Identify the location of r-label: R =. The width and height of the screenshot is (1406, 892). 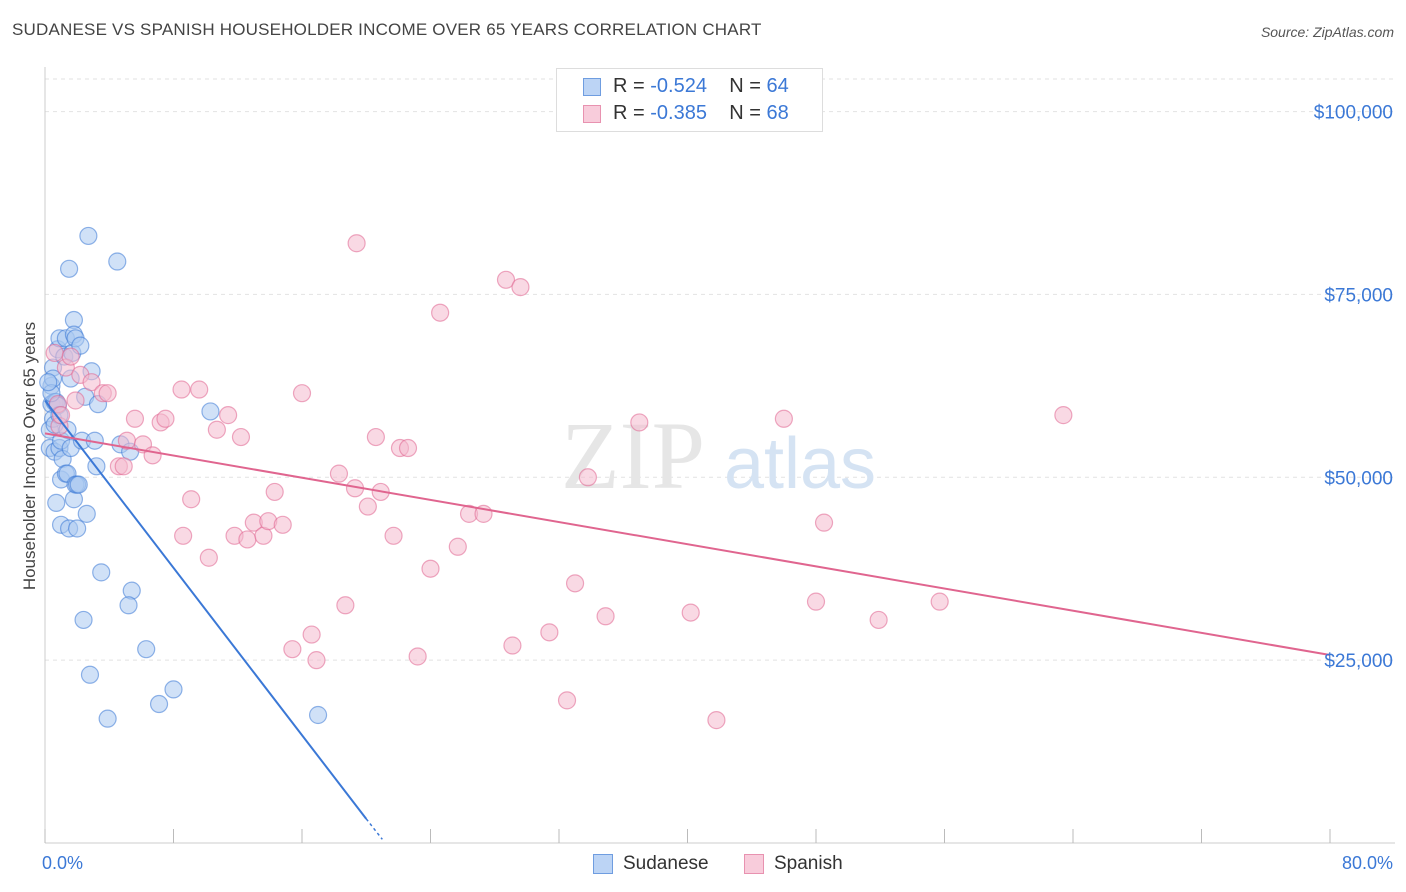
(632, 86).